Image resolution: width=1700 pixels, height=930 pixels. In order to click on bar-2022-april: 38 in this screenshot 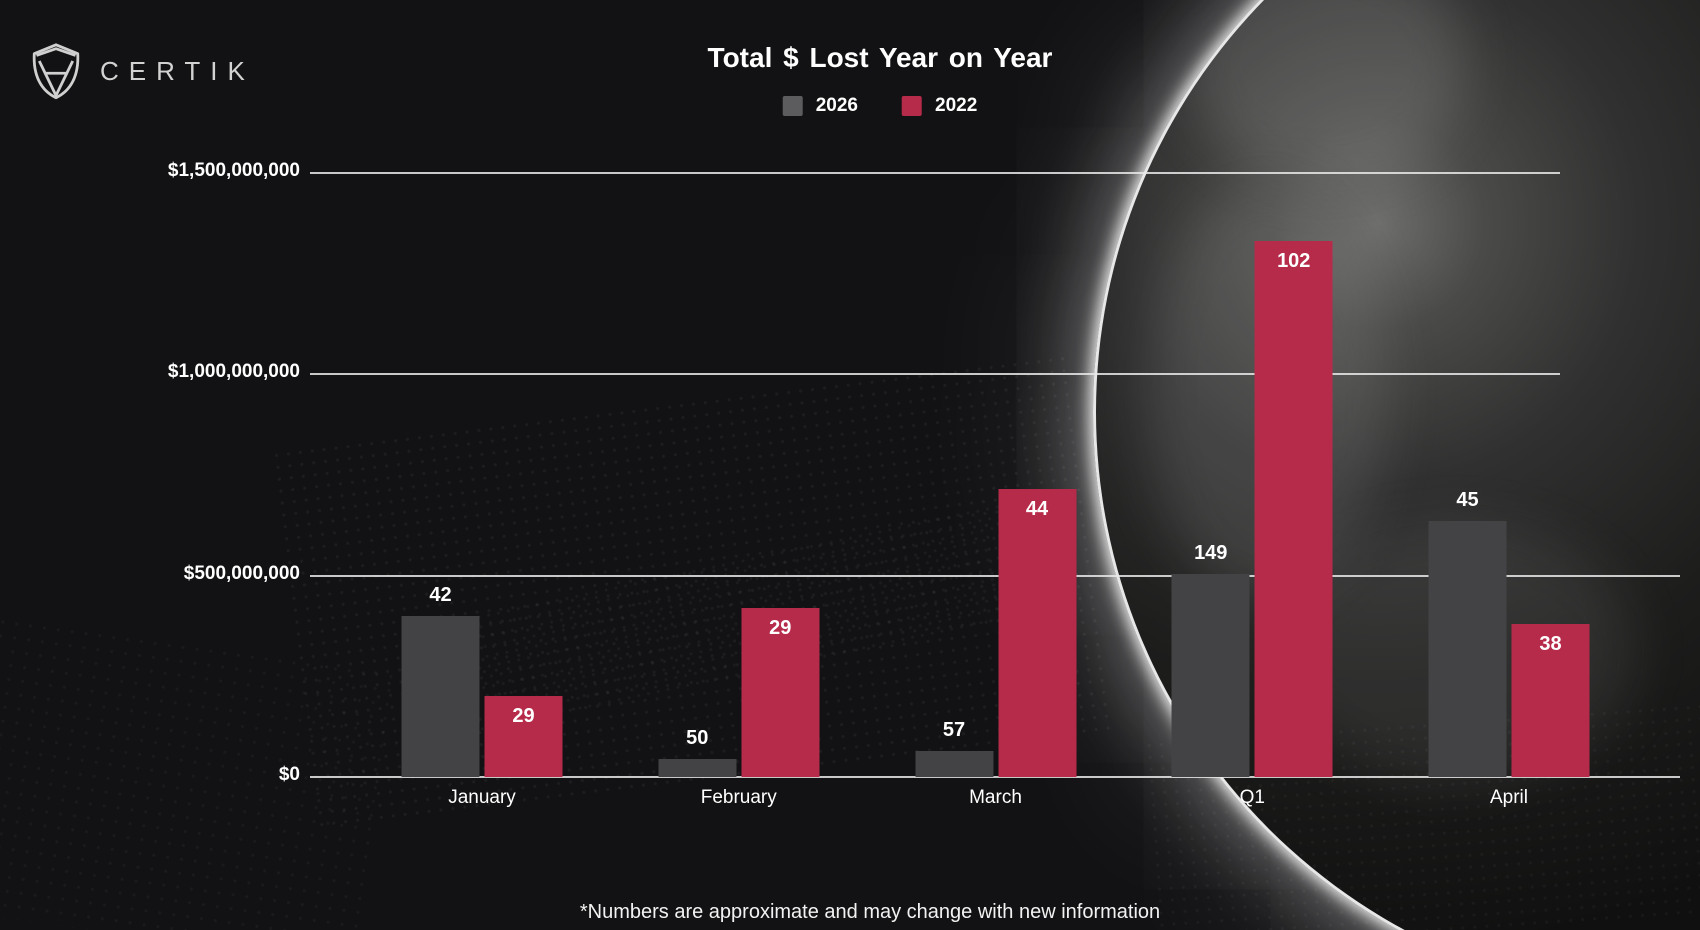, I will do `click(1550, 700)`.